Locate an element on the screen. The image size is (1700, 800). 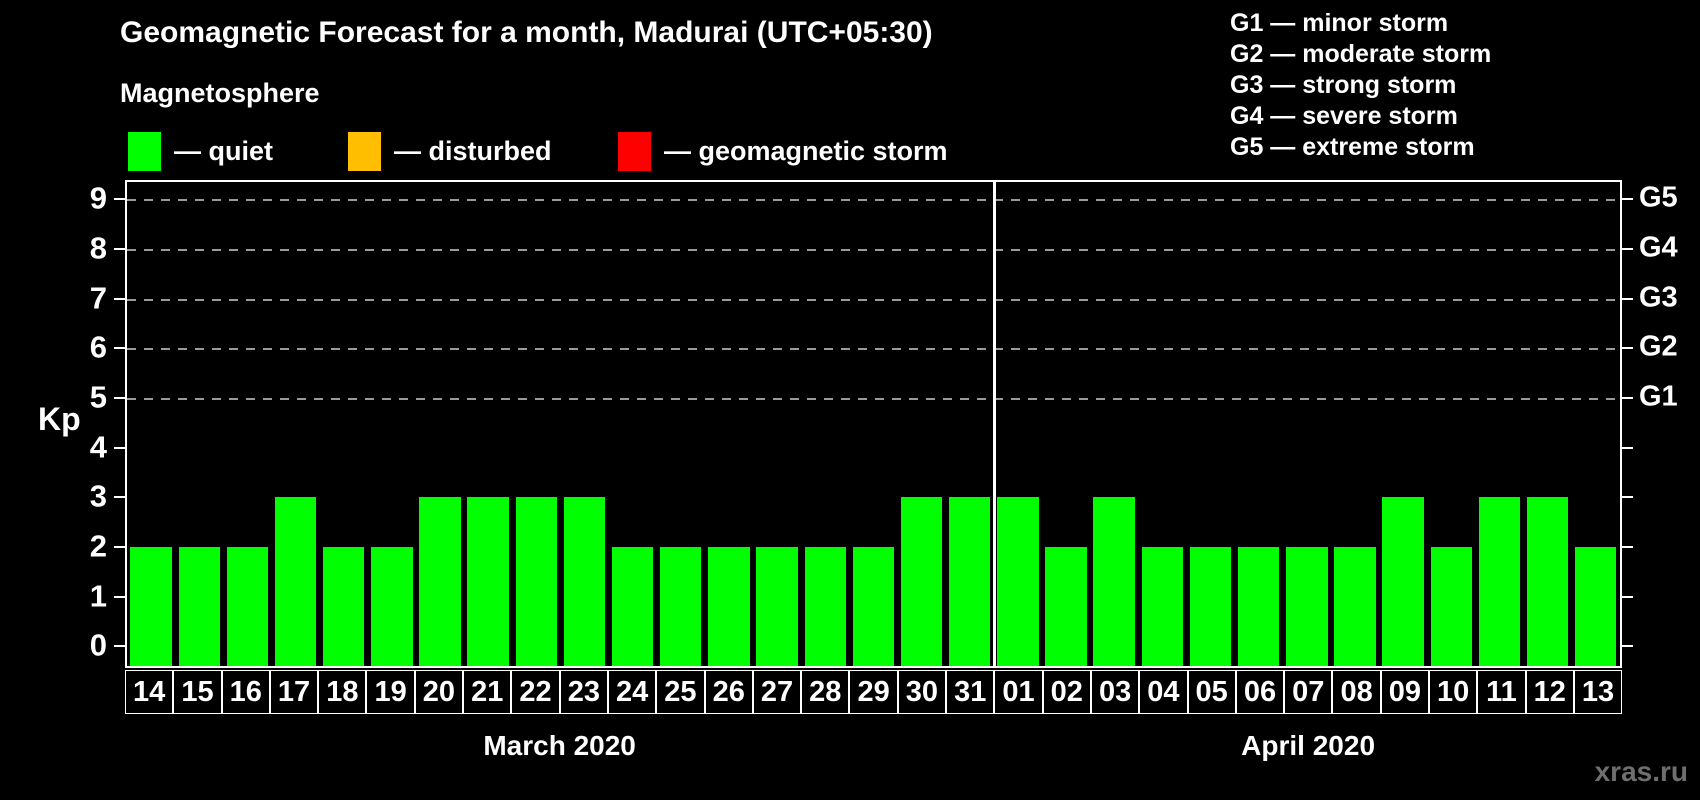
legend-label-quiet: — quiet is located at coordinates (223, 150).